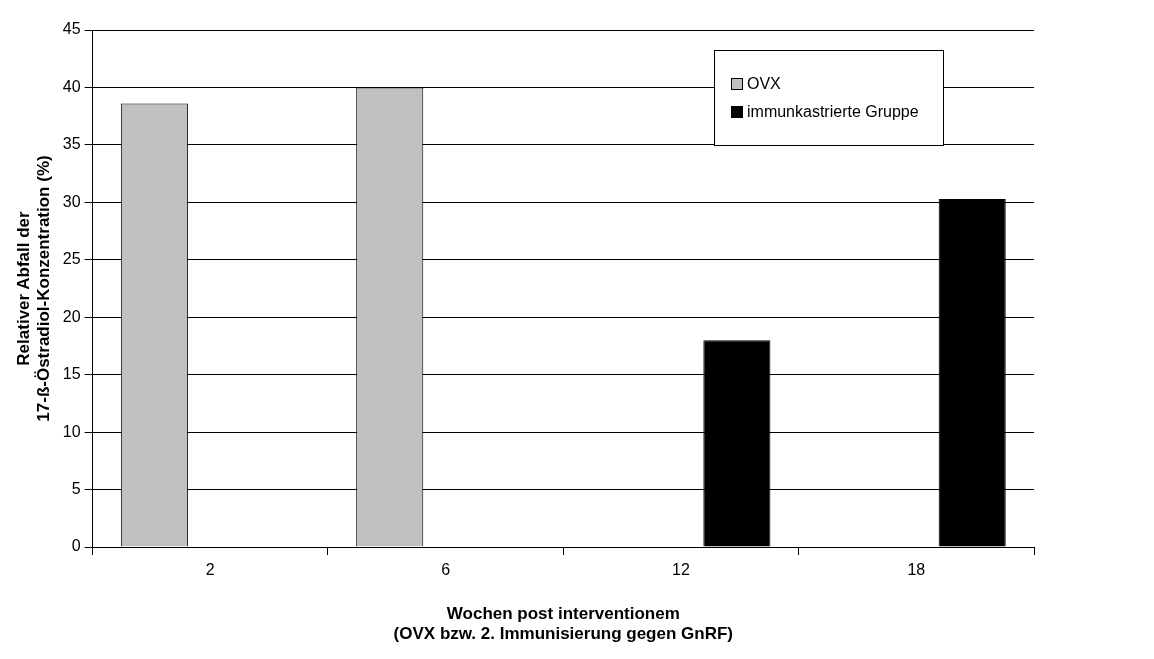 The height and width of the screenshot is (659, 1154). I want to click on legend-label: immunkastrierte Gruppe, so click(833, 112).